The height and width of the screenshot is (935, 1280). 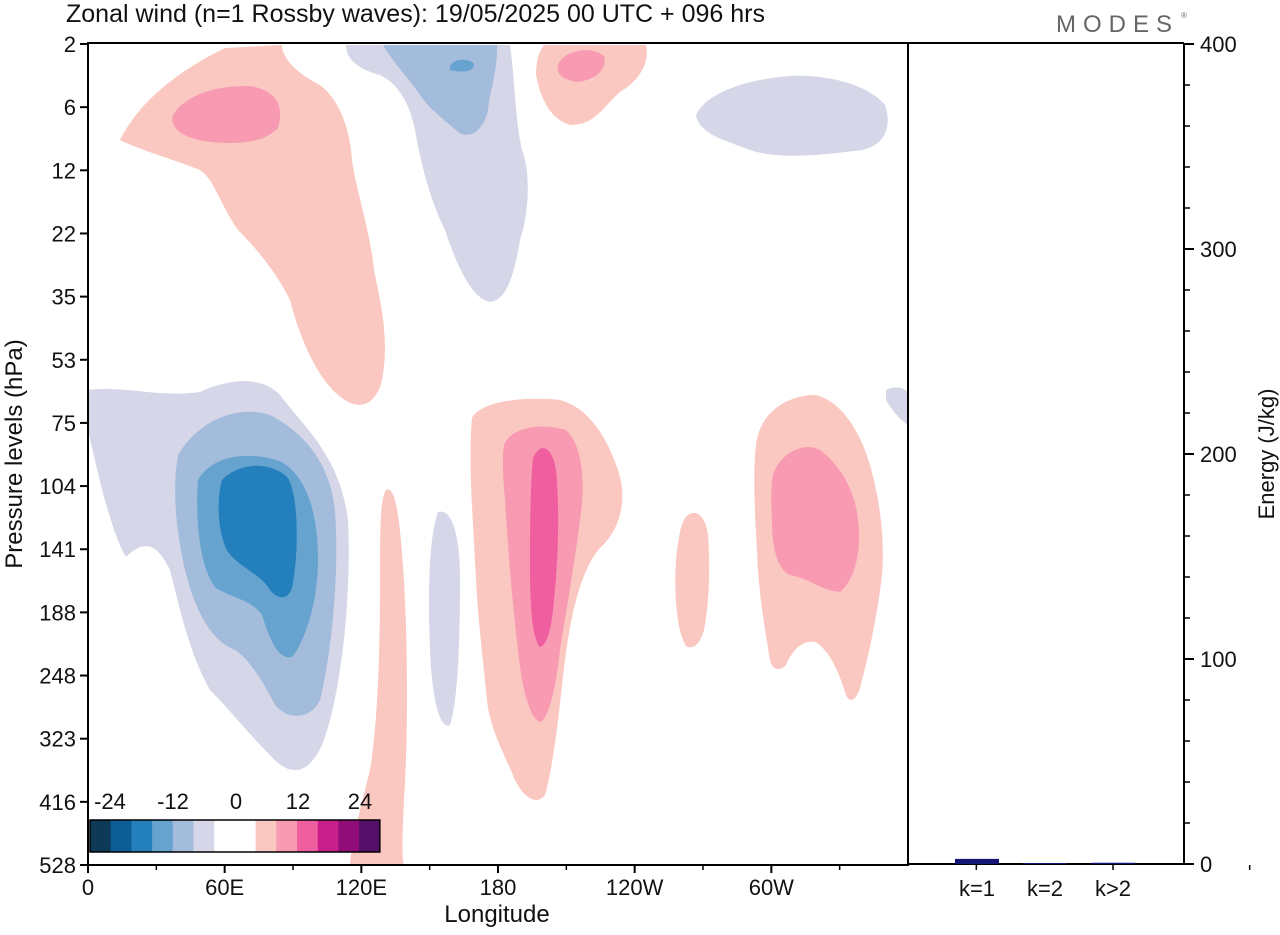 I want to click on pos-contour-6-level2, so click(x=815, y=519).